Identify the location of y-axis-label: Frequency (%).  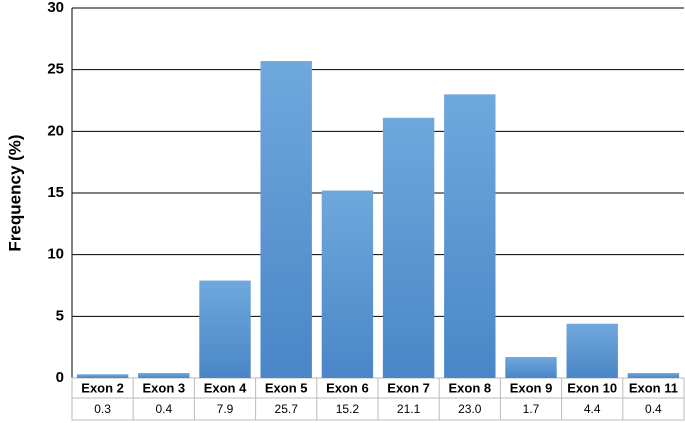
(14, 192).